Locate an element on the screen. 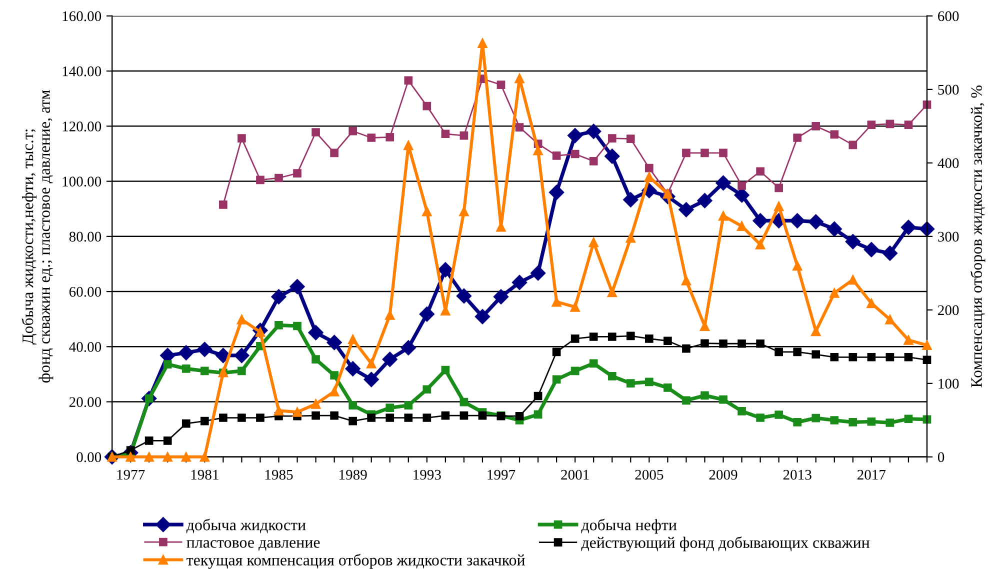  y-tick-label: 80.00 is located at coordinates (85, 237).